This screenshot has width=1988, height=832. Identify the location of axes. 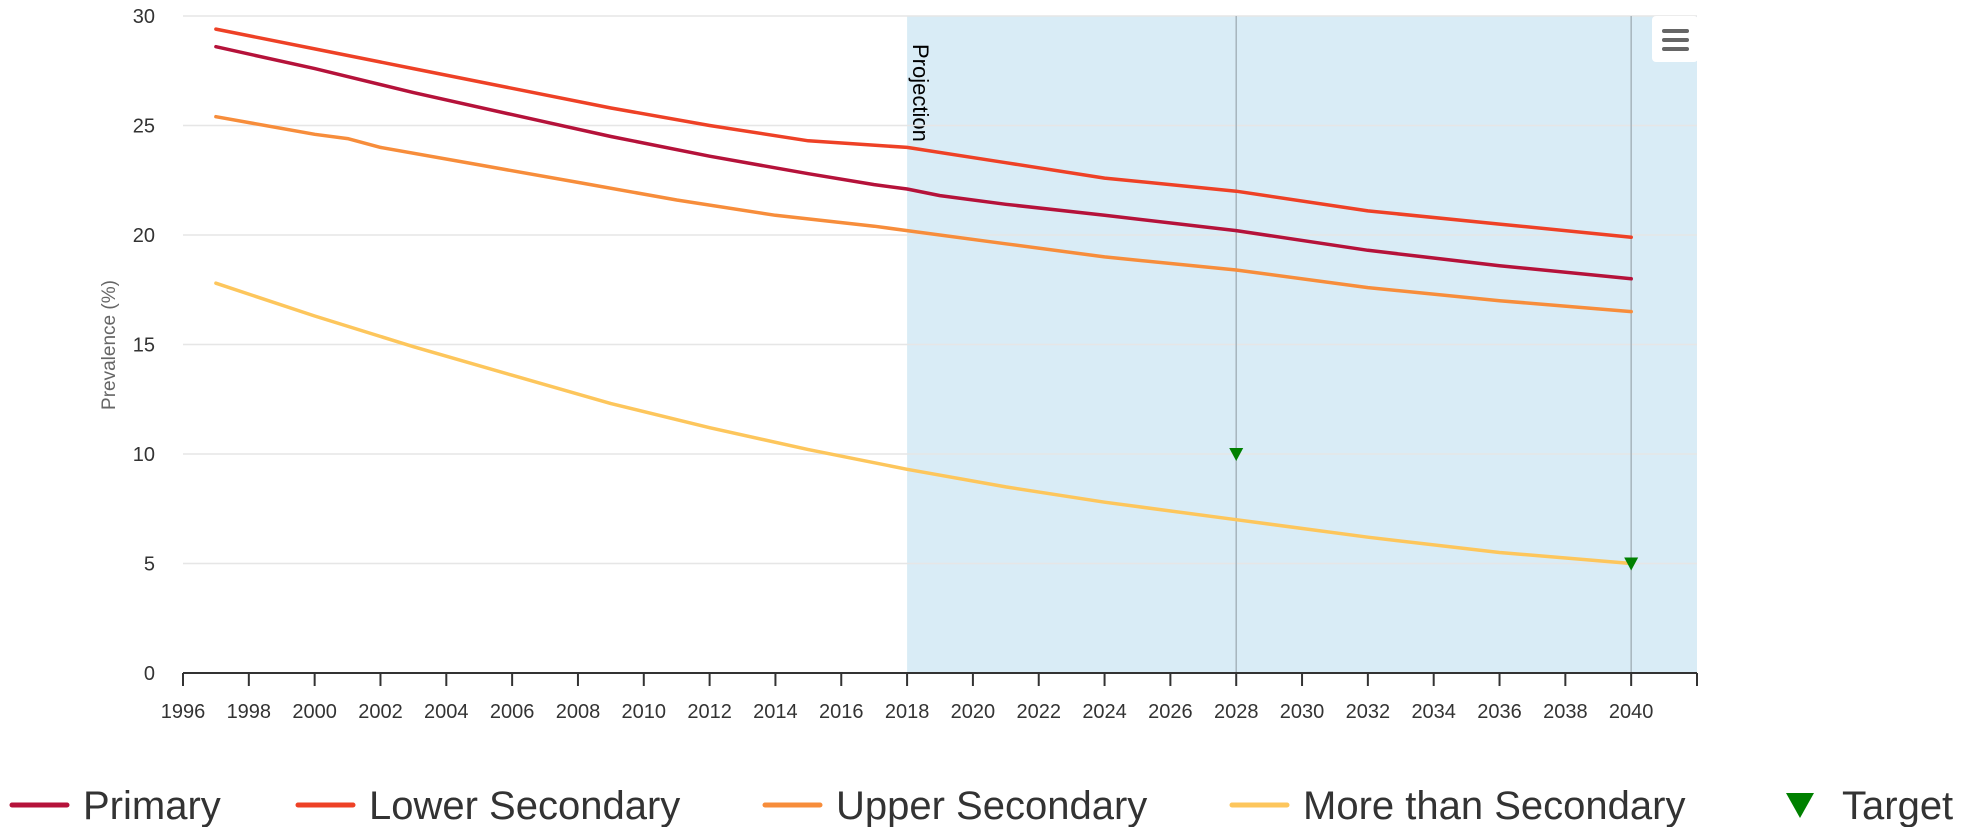
(940, 679).